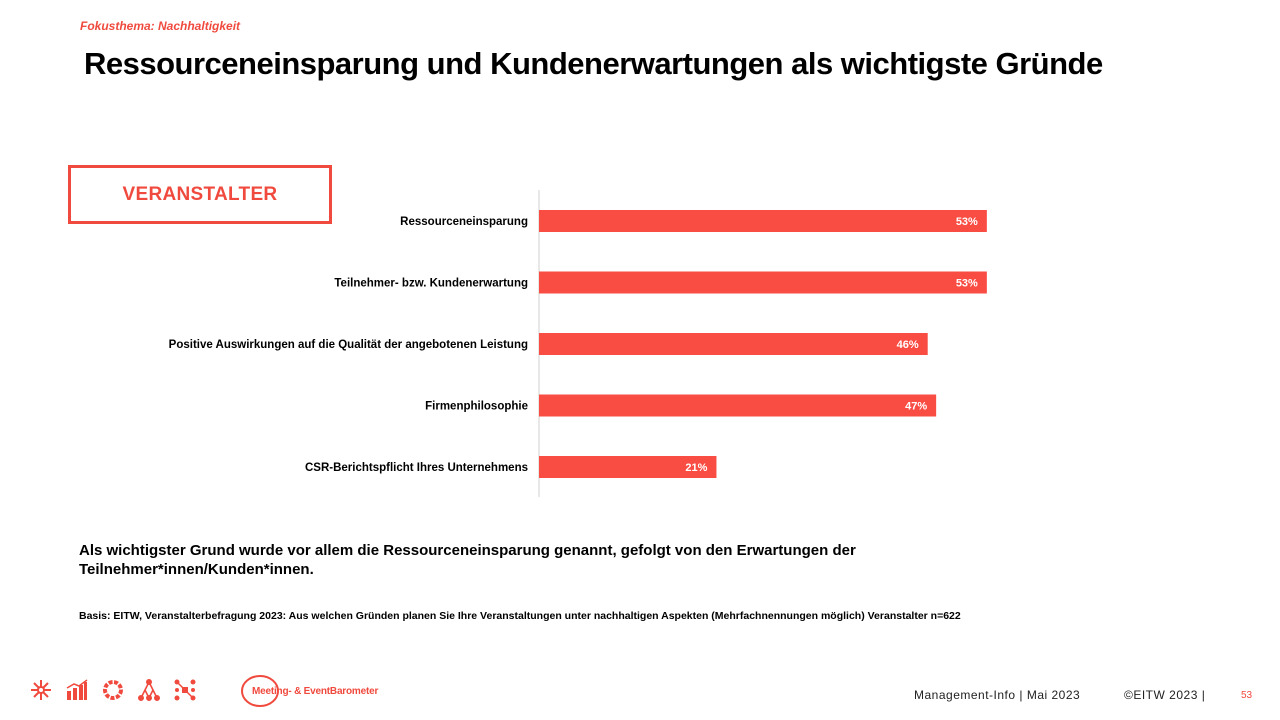  What do you see at coordinates (148, 689) in the screenshot?
I see `people-network-icon` at bounding box center [148, 689].